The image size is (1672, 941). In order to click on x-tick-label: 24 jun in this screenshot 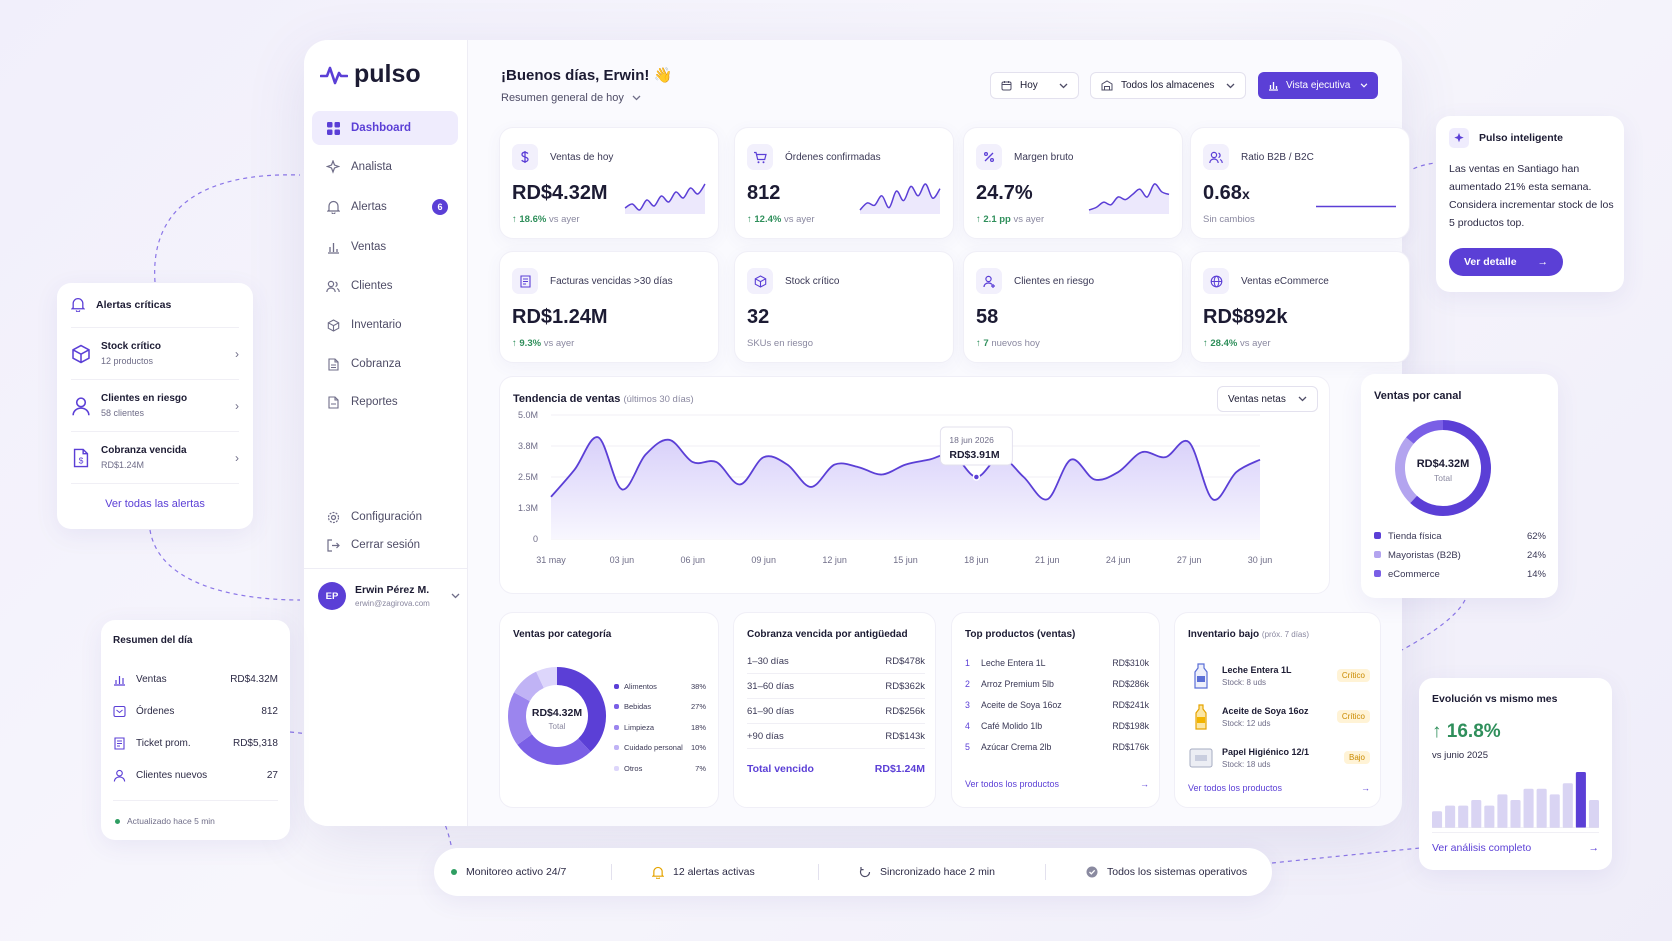, I will do `click(1118, 560)`.